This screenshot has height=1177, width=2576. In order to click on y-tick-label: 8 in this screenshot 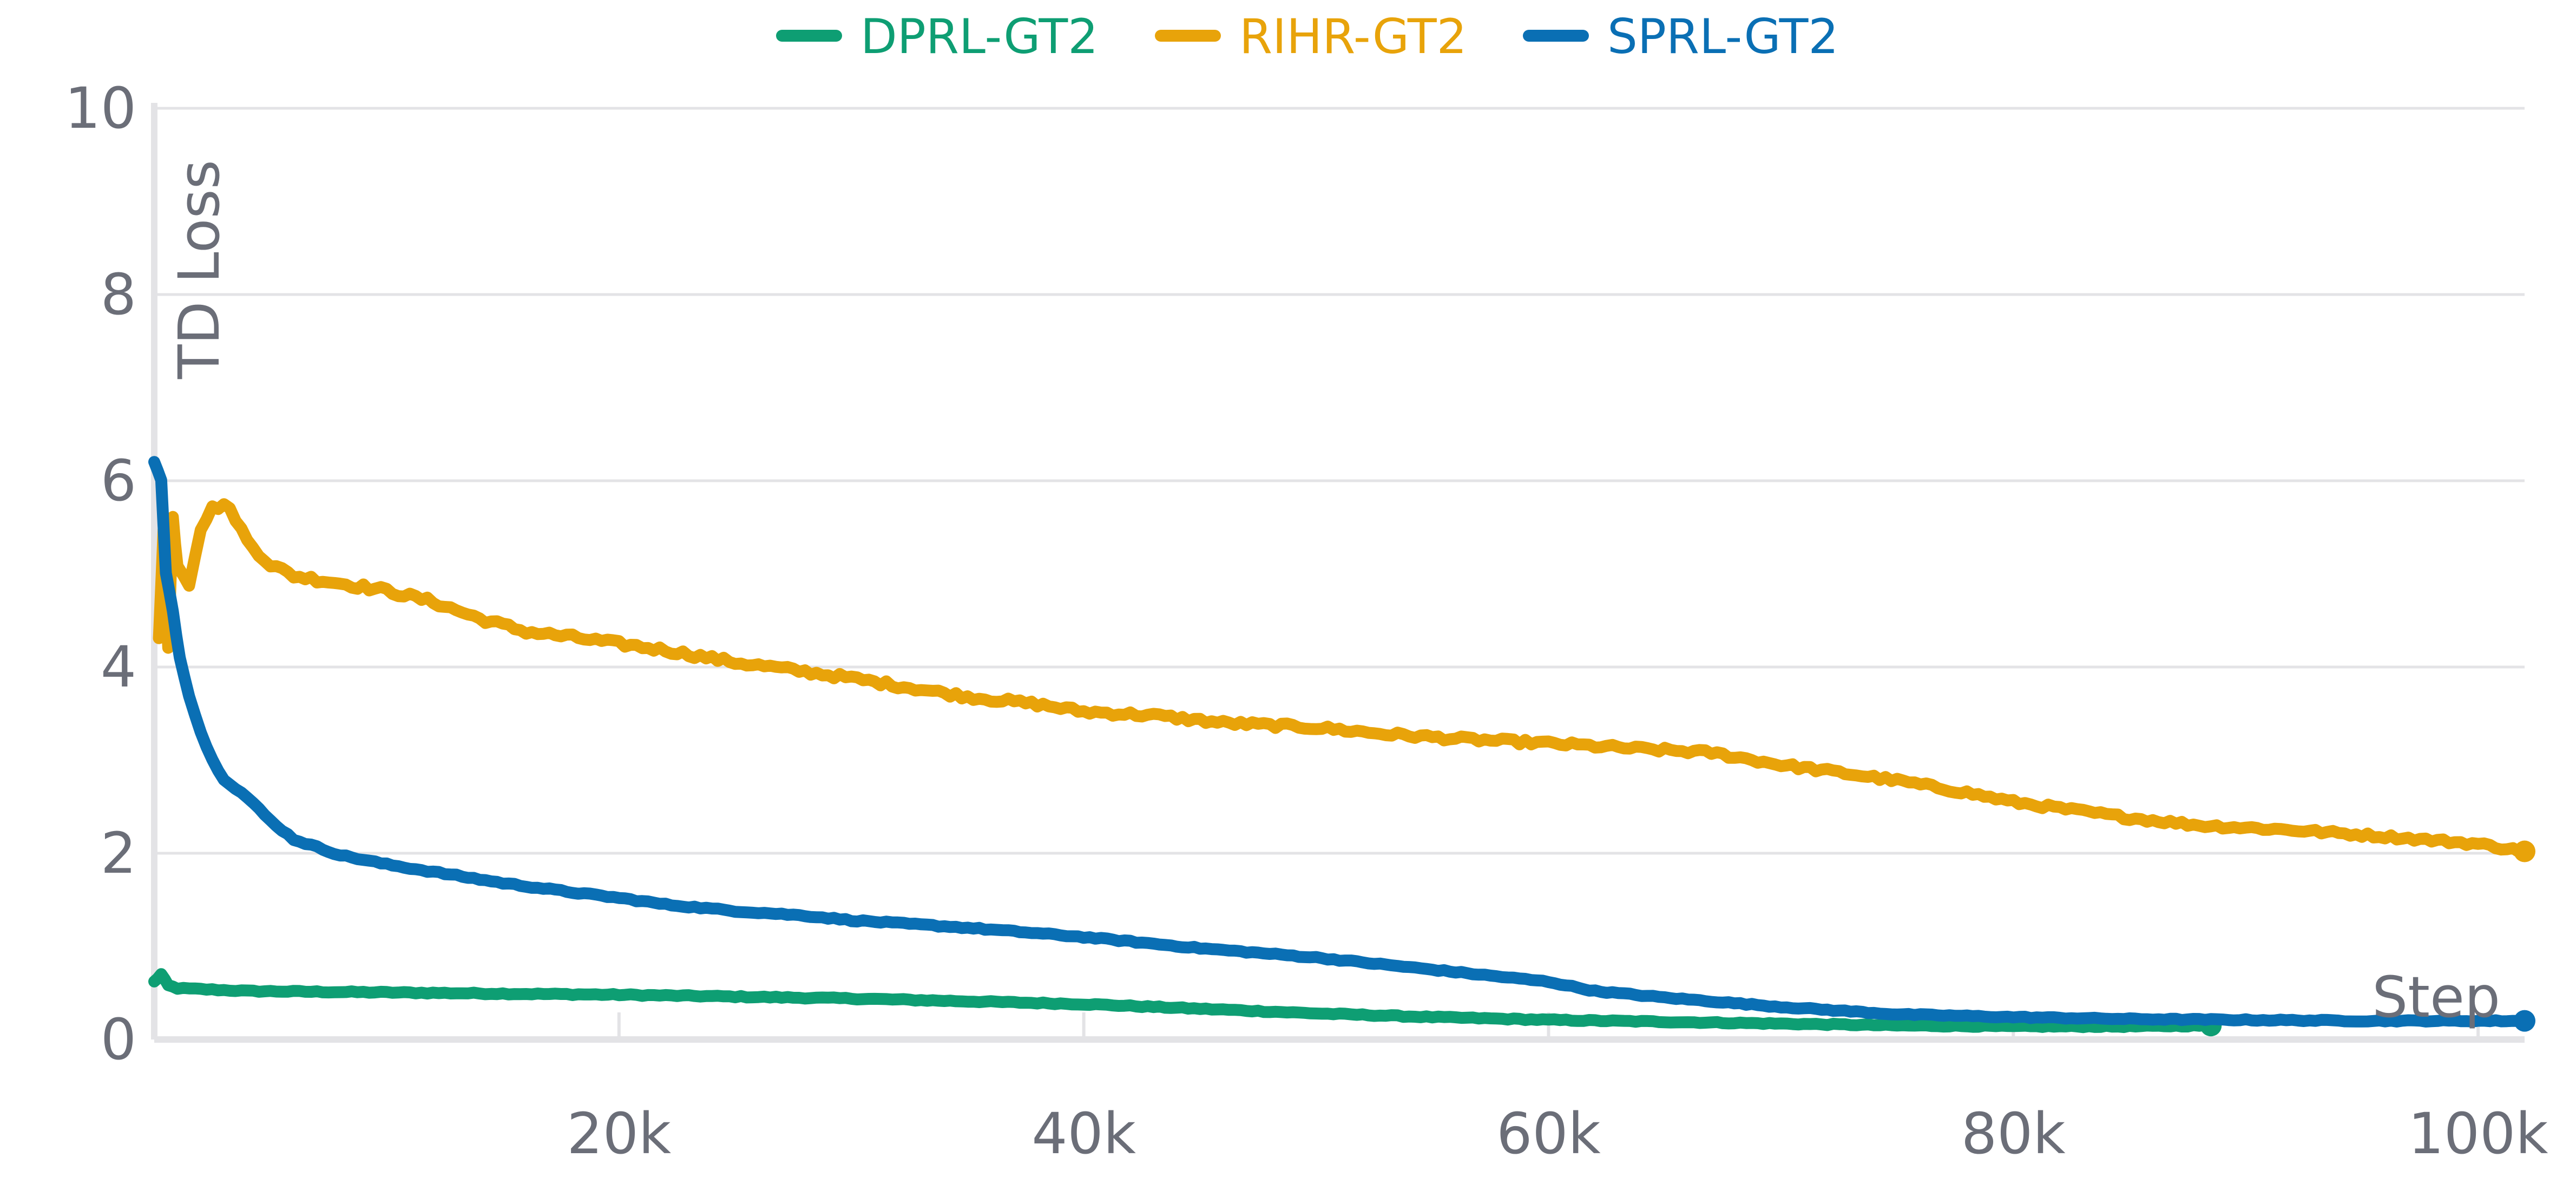, I will do `click(118, 294)`.